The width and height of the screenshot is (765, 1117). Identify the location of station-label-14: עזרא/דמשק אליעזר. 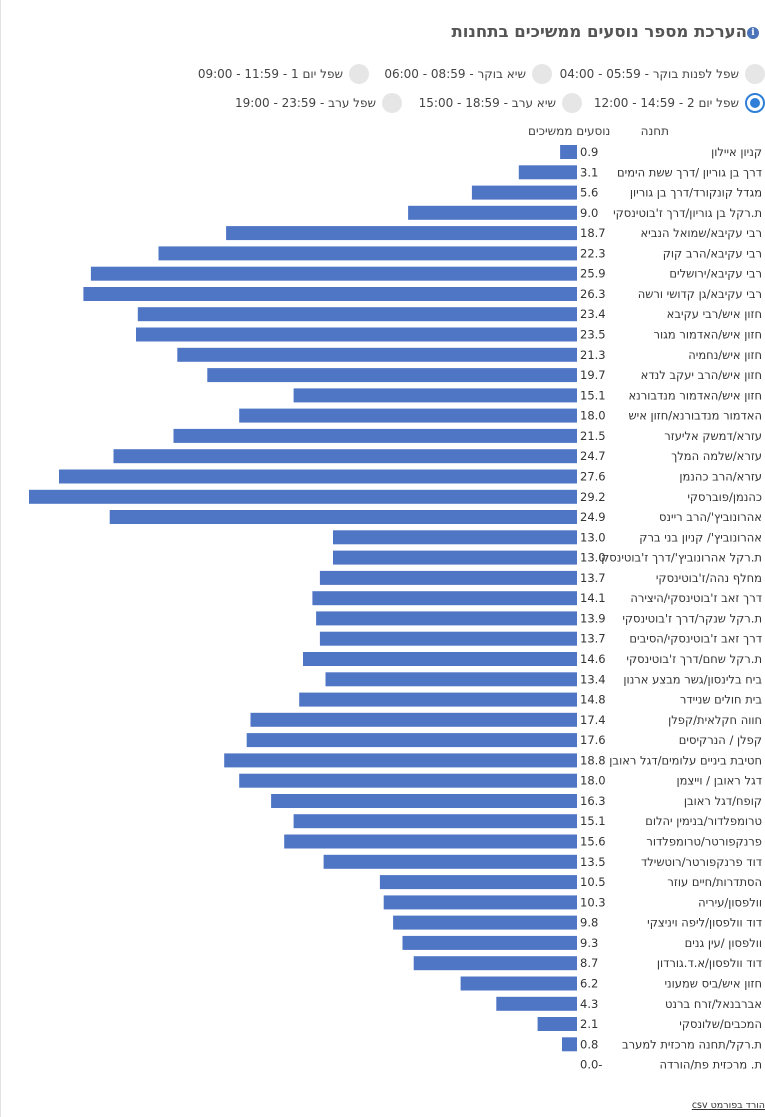
(713, 436).